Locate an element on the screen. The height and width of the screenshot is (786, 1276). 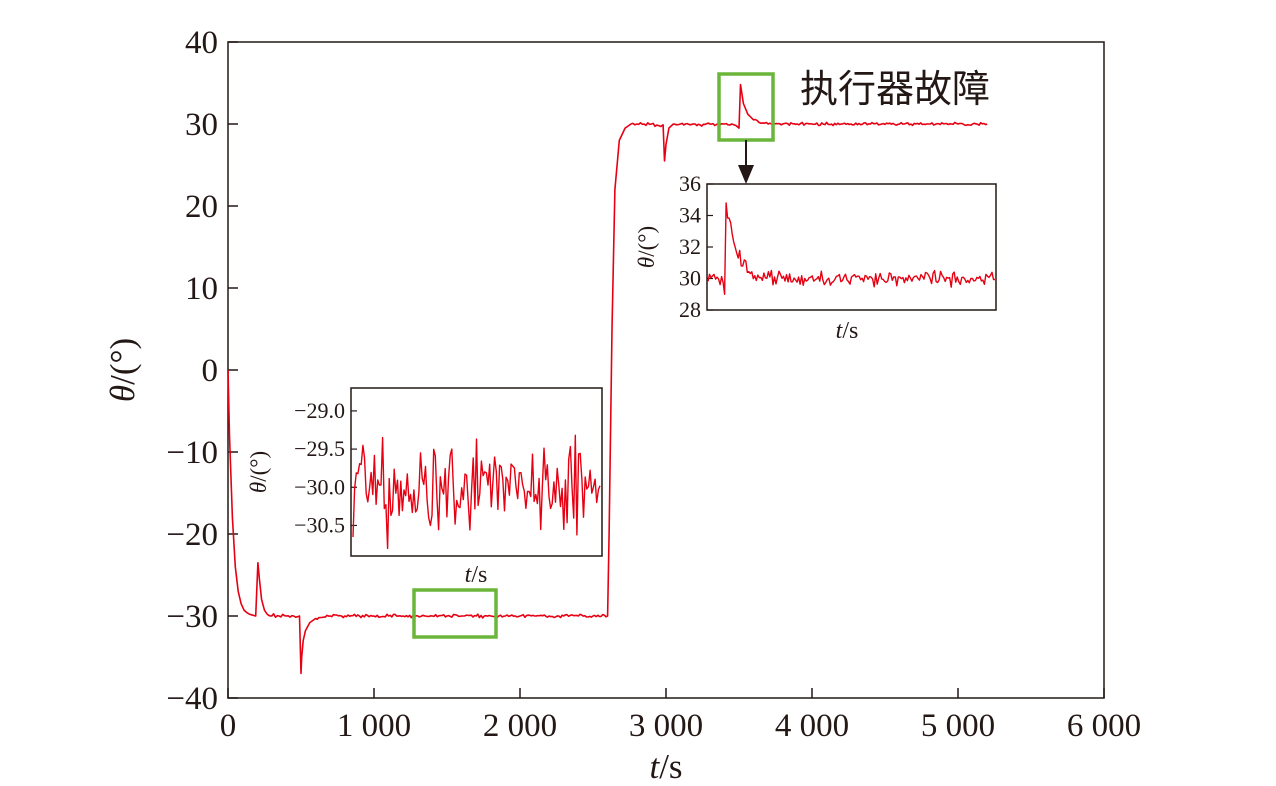
main-x-ticks: 0 1 000 2 000 3 000 4 000 5 000 6 000 is located at coordinates (680, 716).